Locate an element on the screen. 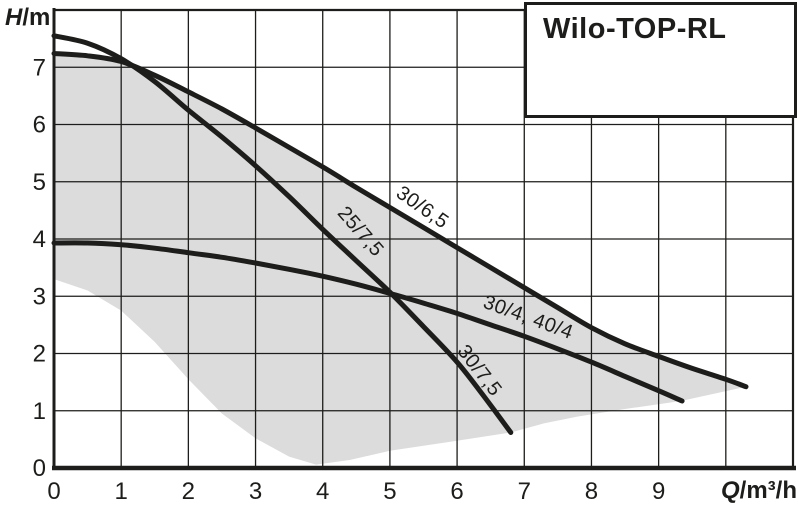 The height and width of the screenshot is (505, 800). x-tick-label: 6 is located at coordinates (456, 491).